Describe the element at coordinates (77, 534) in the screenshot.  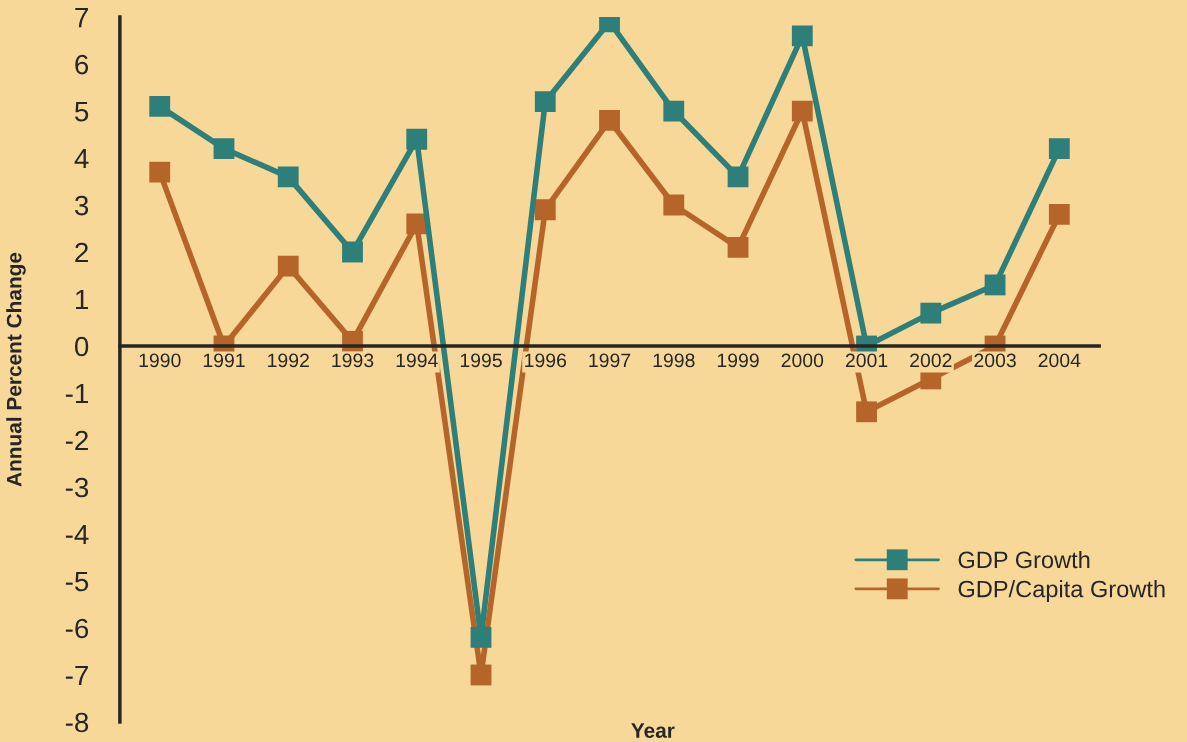
I see `y-tick-label: -4` at that location.